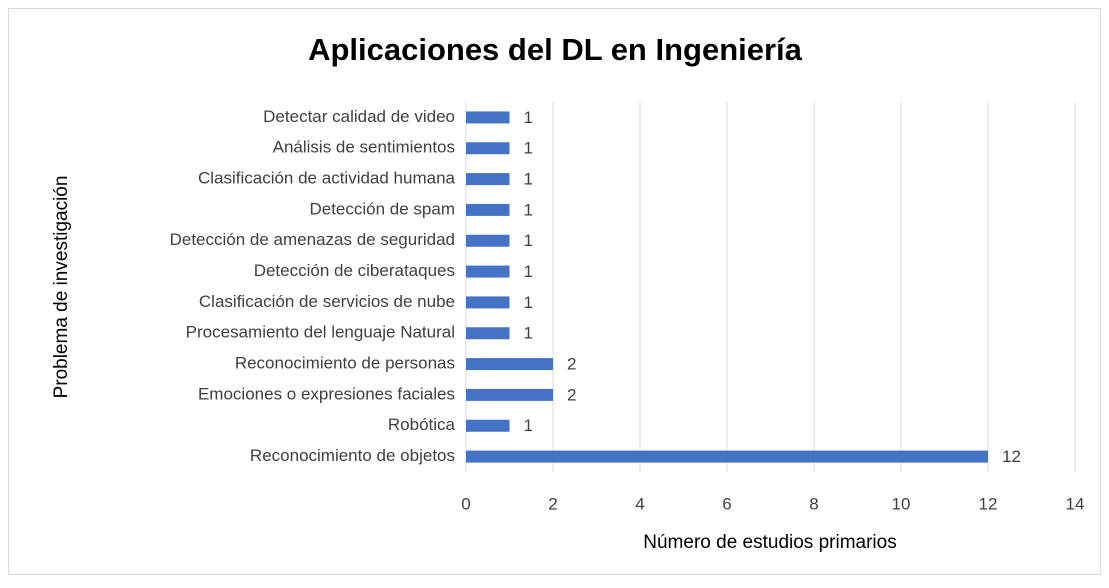 This screenshot has height=588, width=1109. I want to click on y-tick-label: Clasificación de actividad humana, so click(327, 178).